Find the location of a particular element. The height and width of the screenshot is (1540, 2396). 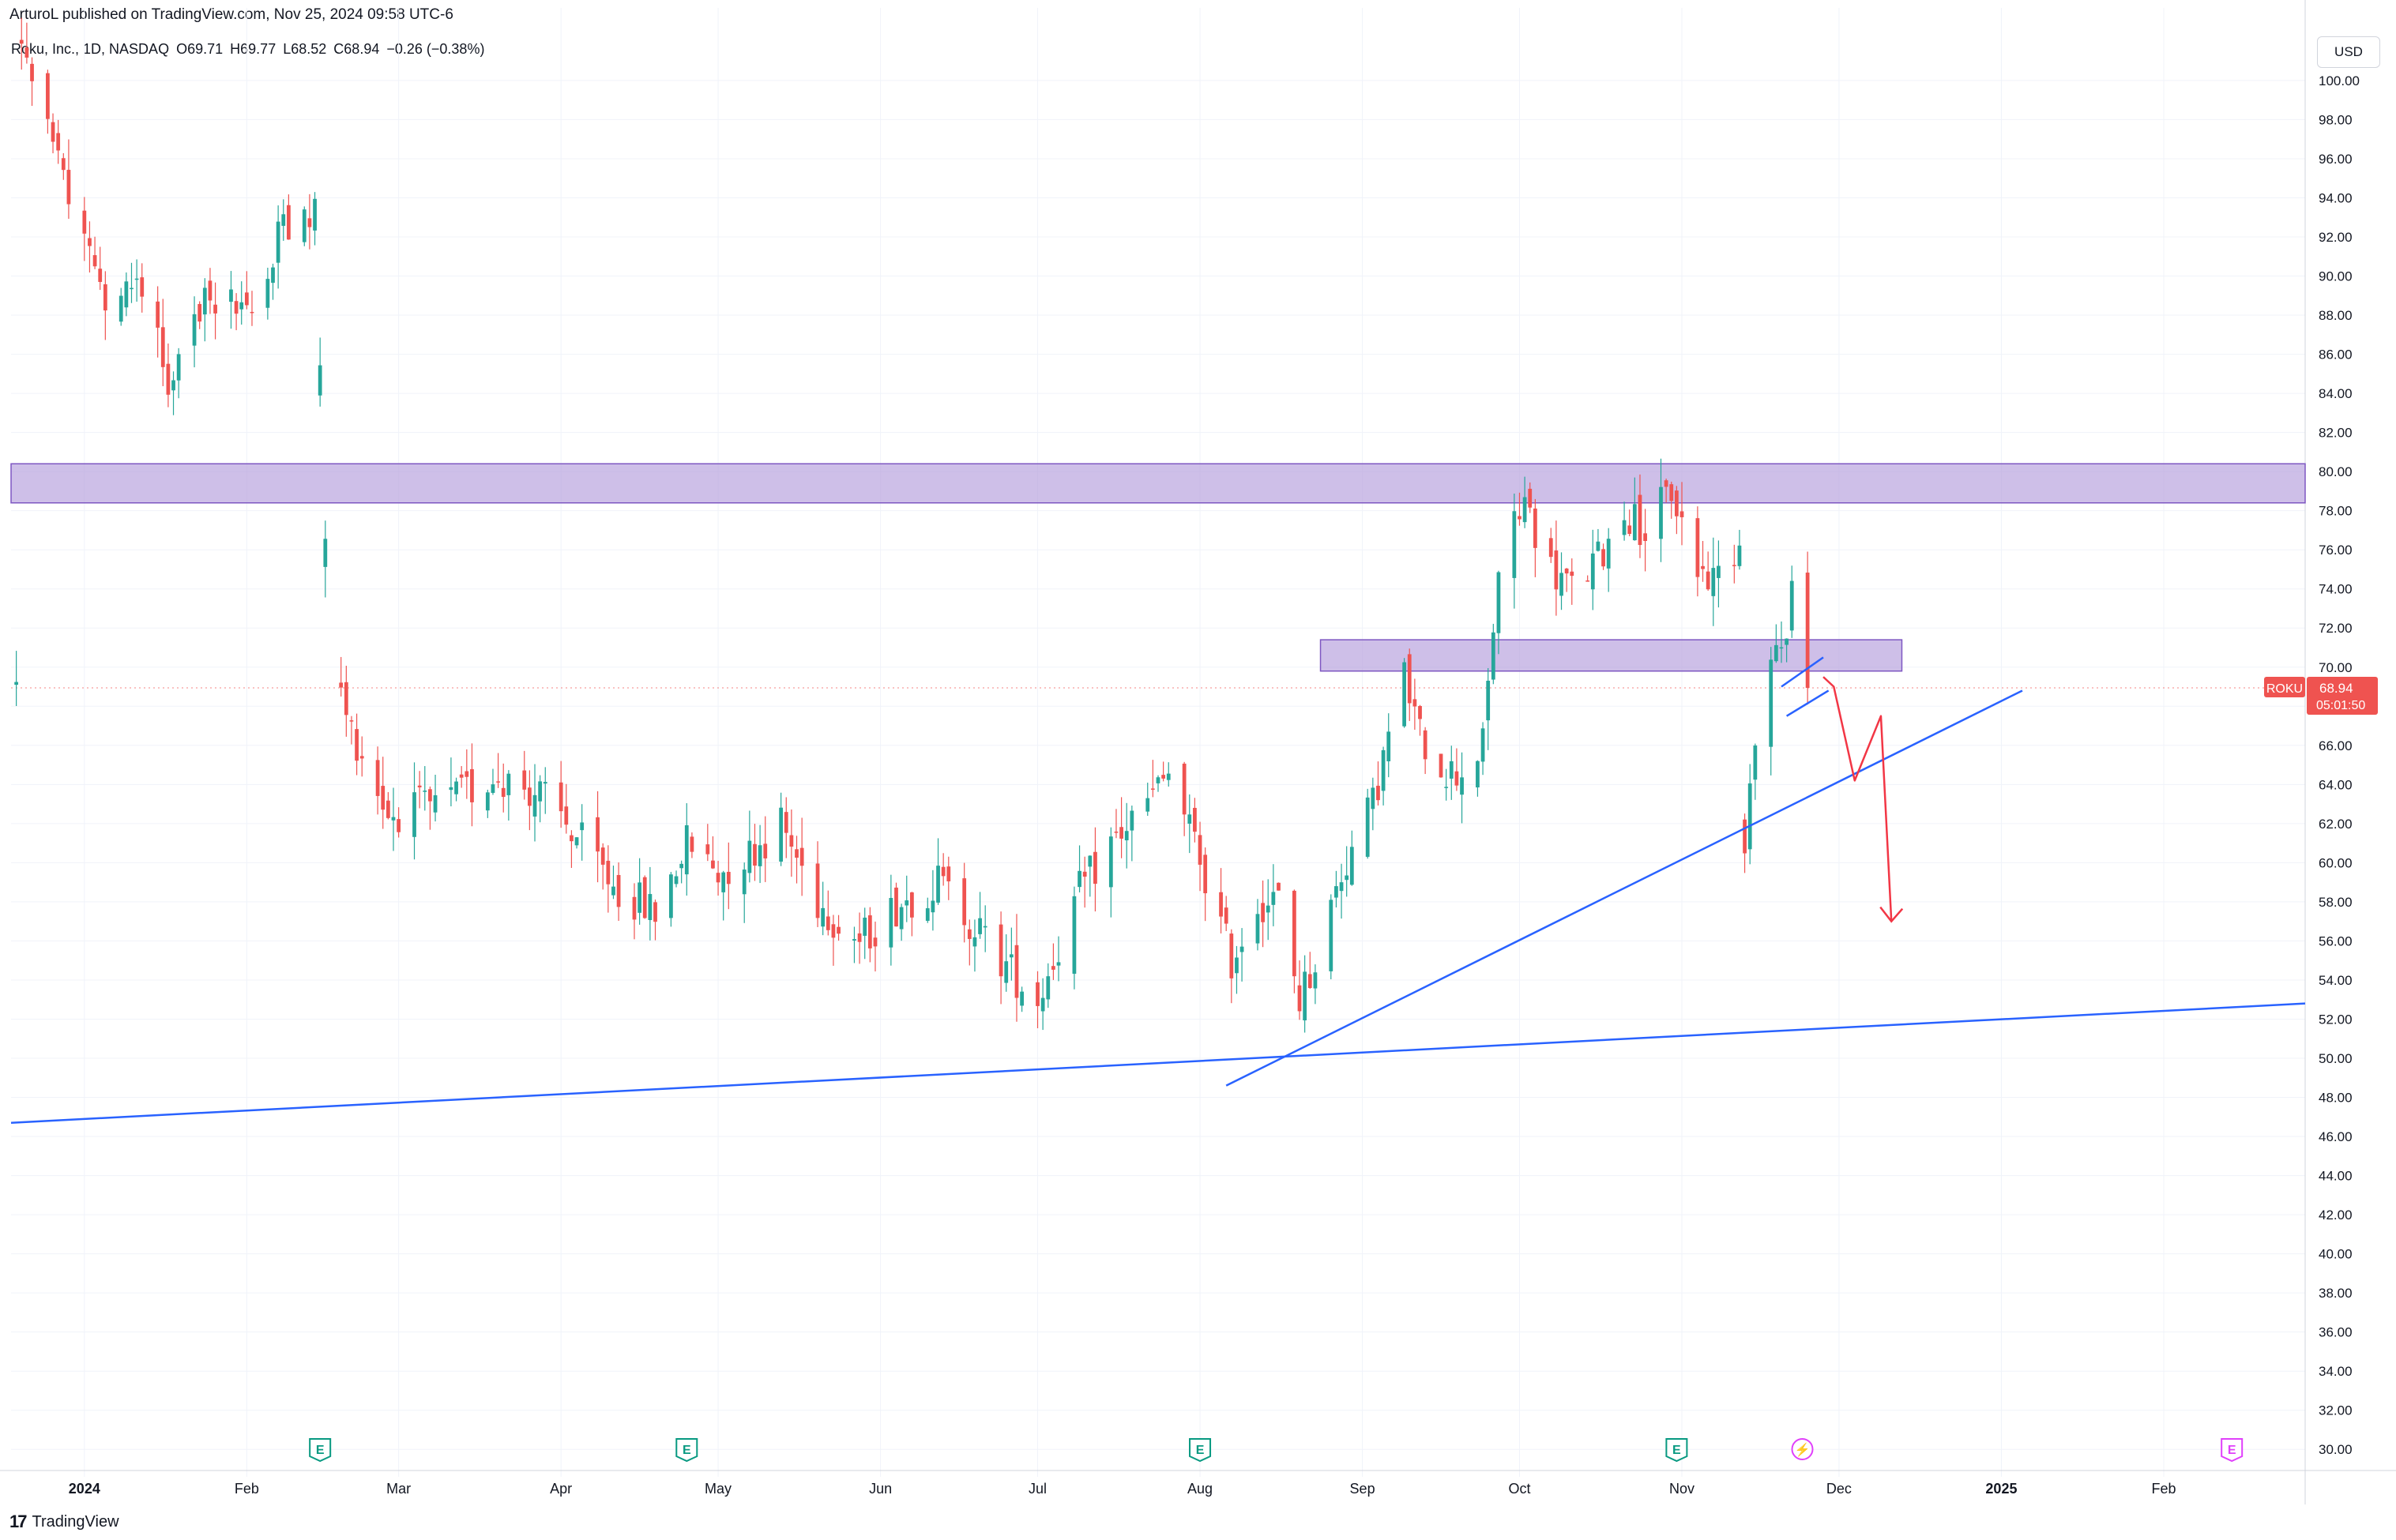

dividend-split-marker: ⚡ is located at coordinates (1802, 1449).